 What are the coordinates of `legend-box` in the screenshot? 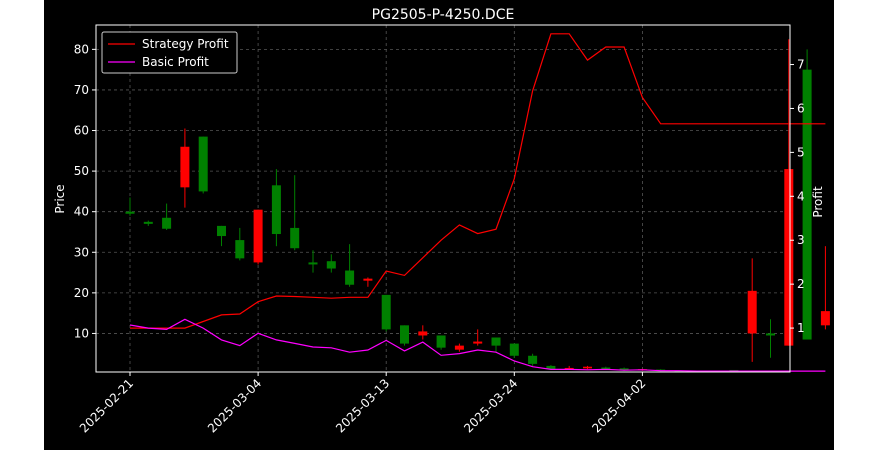 It's located at (169, 52).